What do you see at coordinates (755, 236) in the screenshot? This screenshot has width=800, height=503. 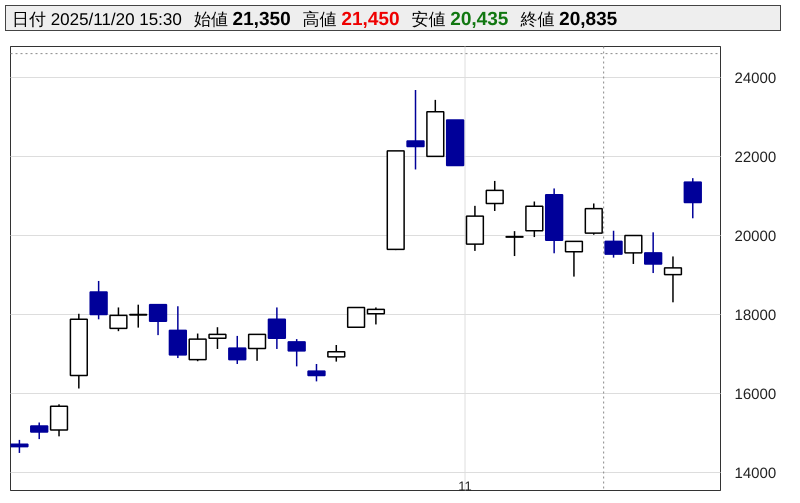 I see `y-tick-label: 20000` at bounding box center [755, 236].